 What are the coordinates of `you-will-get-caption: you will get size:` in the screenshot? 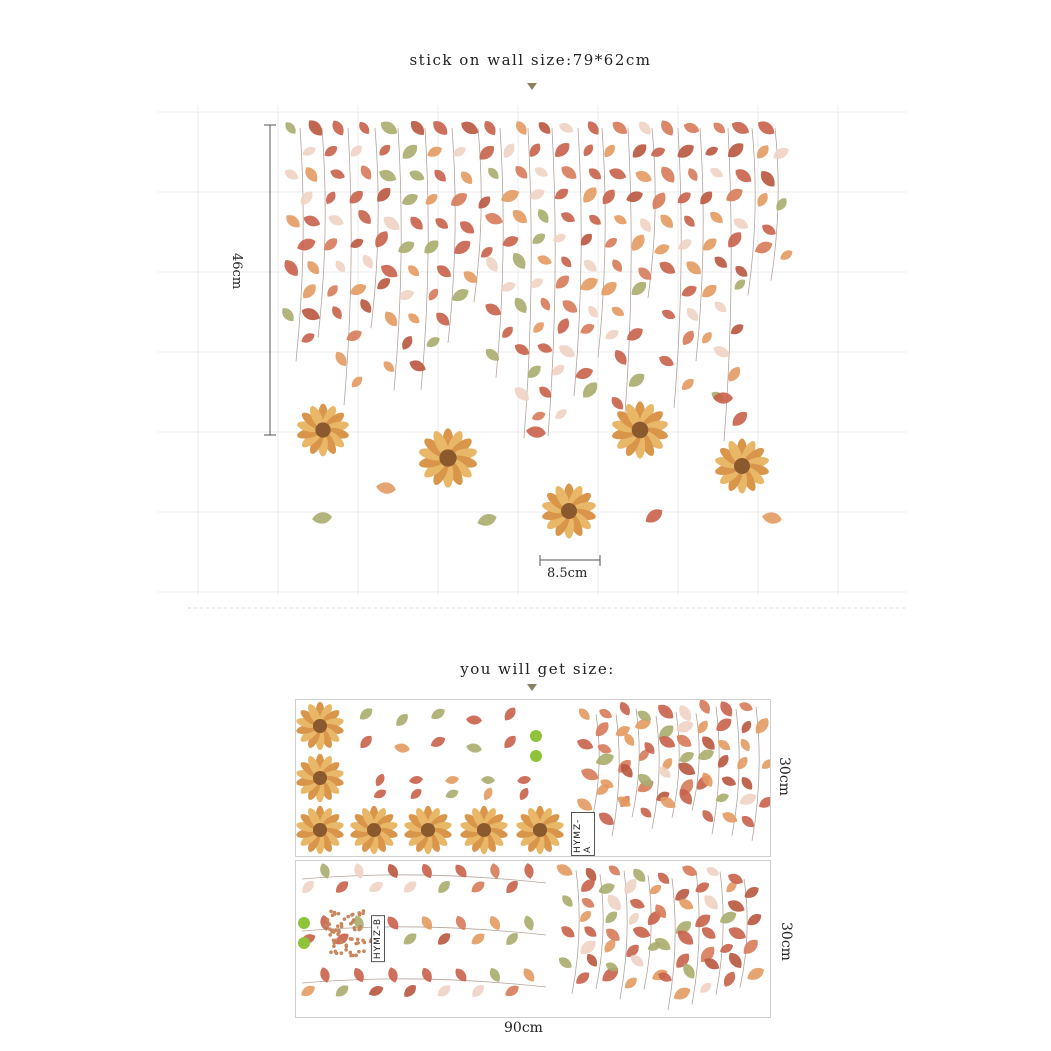 It's located at (537, 669).